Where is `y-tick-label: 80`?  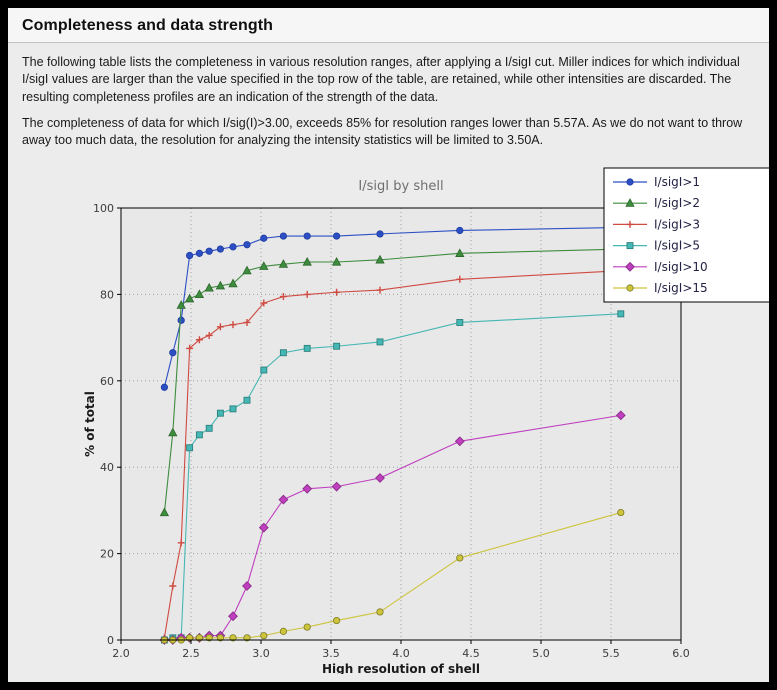
y-tick-label: 80 is located at coordinates (107, 295).